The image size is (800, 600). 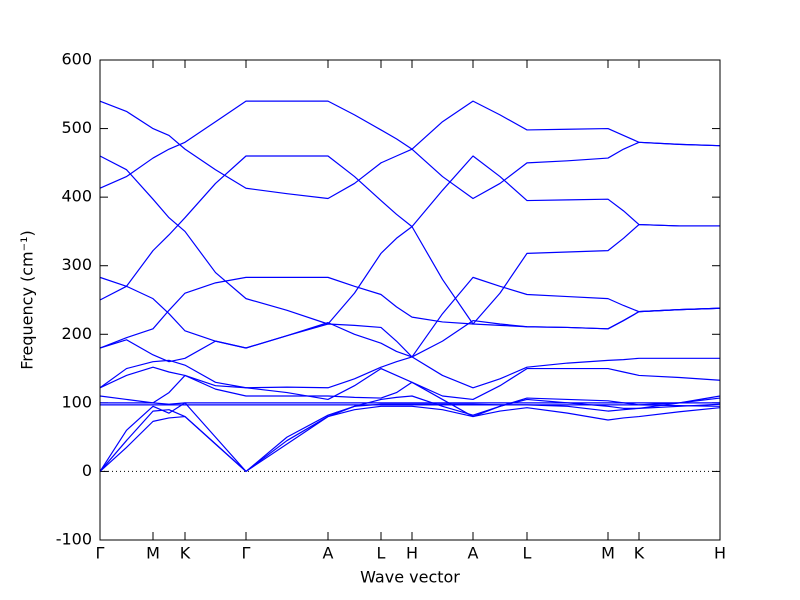 I want to click on x-axis-label: Wave vector, so click(x=410, y=577).